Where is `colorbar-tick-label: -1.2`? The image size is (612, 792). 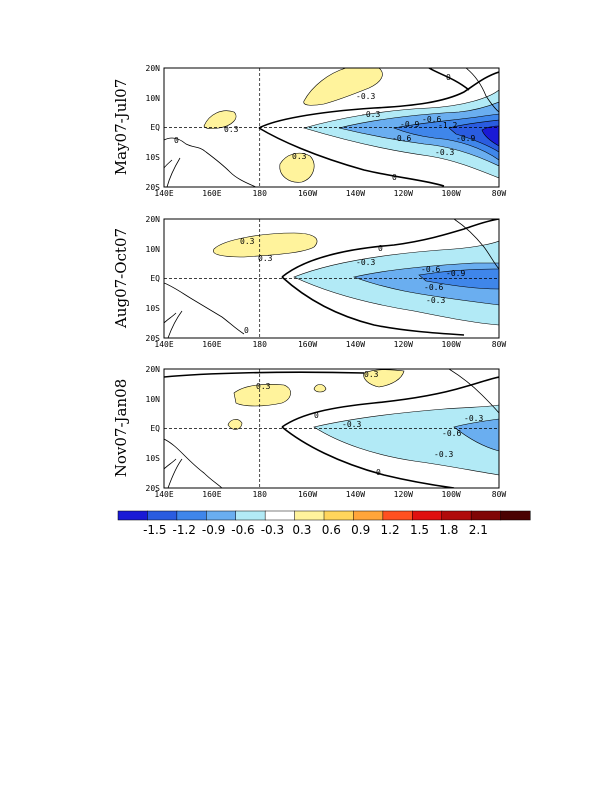 colorbar-tick-label: -1.2 is located at coordinates (183, 530).